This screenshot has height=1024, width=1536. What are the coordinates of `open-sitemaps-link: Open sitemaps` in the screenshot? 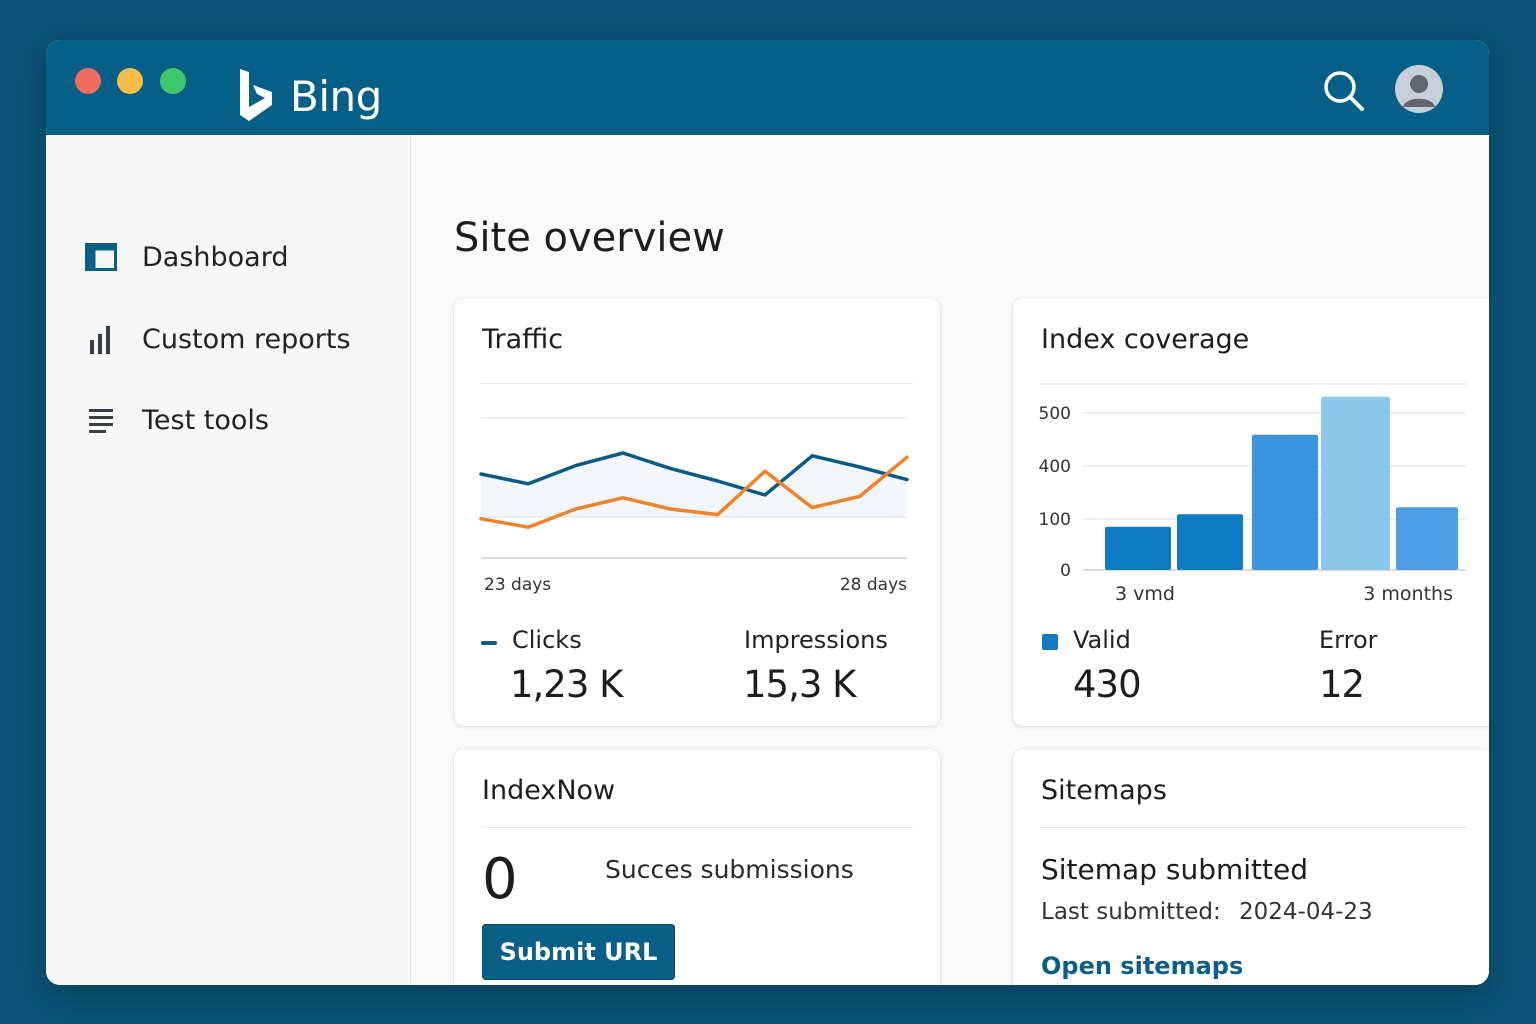 It's located at (1142, 966).